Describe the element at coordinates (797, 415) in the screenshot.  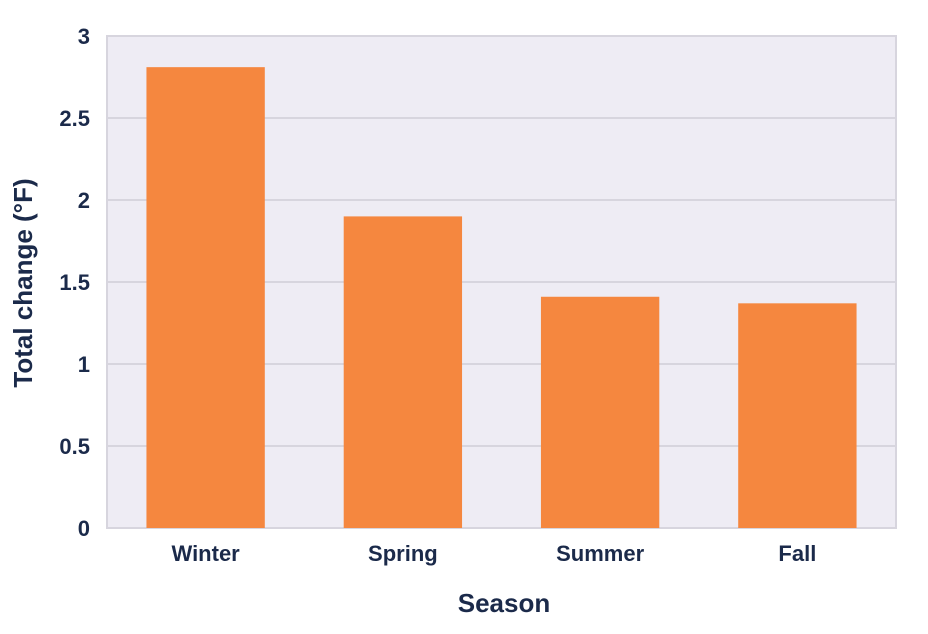
I see `bar-fall` at that location.